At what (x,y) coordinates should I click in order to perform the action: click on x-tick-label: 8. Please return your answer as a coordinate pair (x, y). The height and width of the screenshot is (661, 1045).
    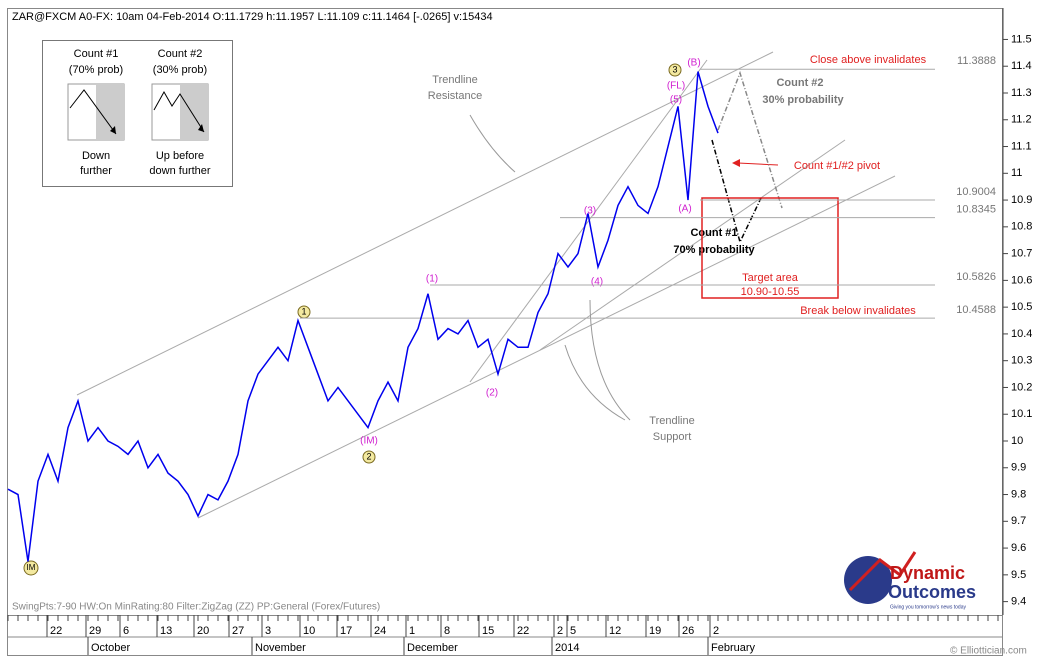
    Looking at the image, I should click on (447, 631).